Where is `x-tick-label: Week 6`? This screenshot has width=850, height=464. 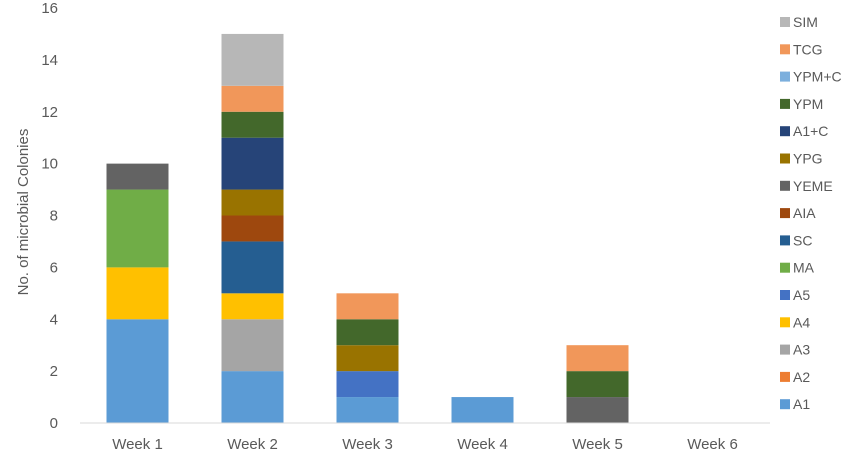
x-tick-label: Week 6 is located at coordinates (712, 444).